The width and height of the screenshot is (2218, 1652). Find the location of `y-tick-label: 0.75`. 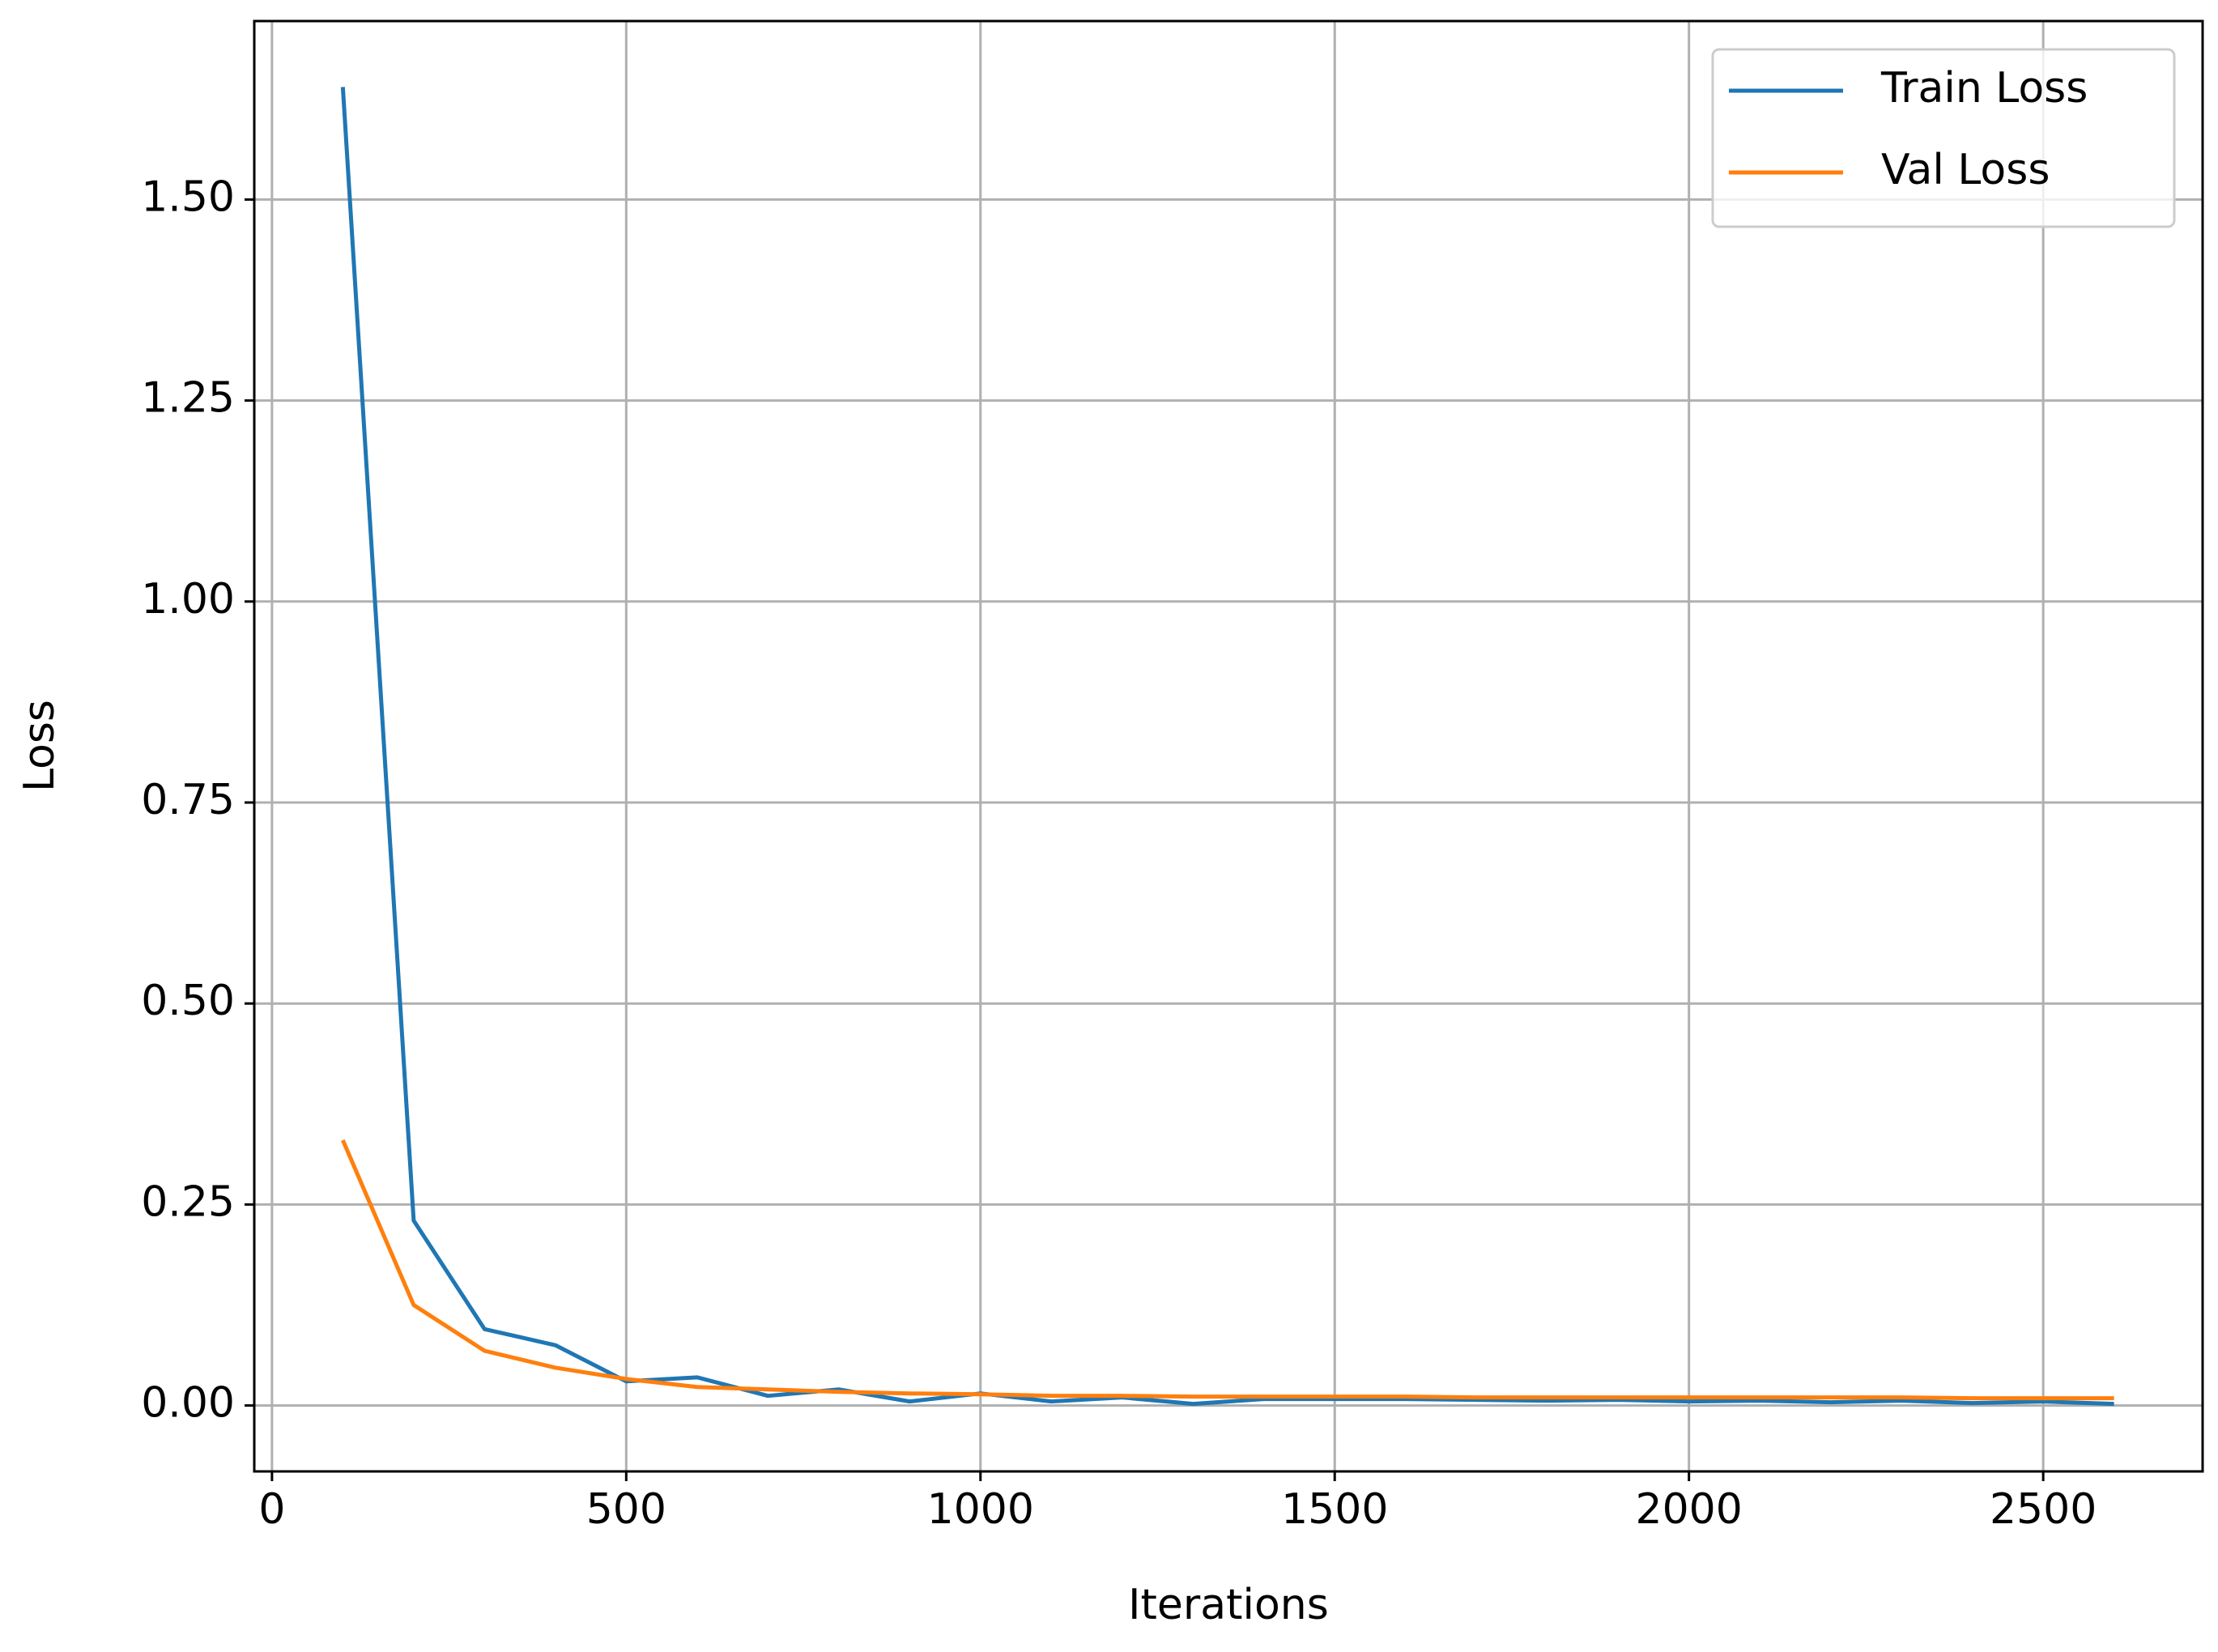

y-tick-label: 0.75 is located at coordinates (188, 800).